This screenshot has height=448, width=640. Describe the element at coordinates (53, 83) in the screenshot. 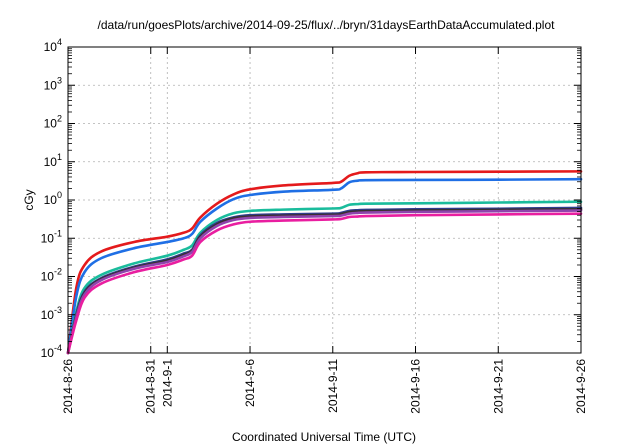

I see `y-tick-label: 10³` at that location.